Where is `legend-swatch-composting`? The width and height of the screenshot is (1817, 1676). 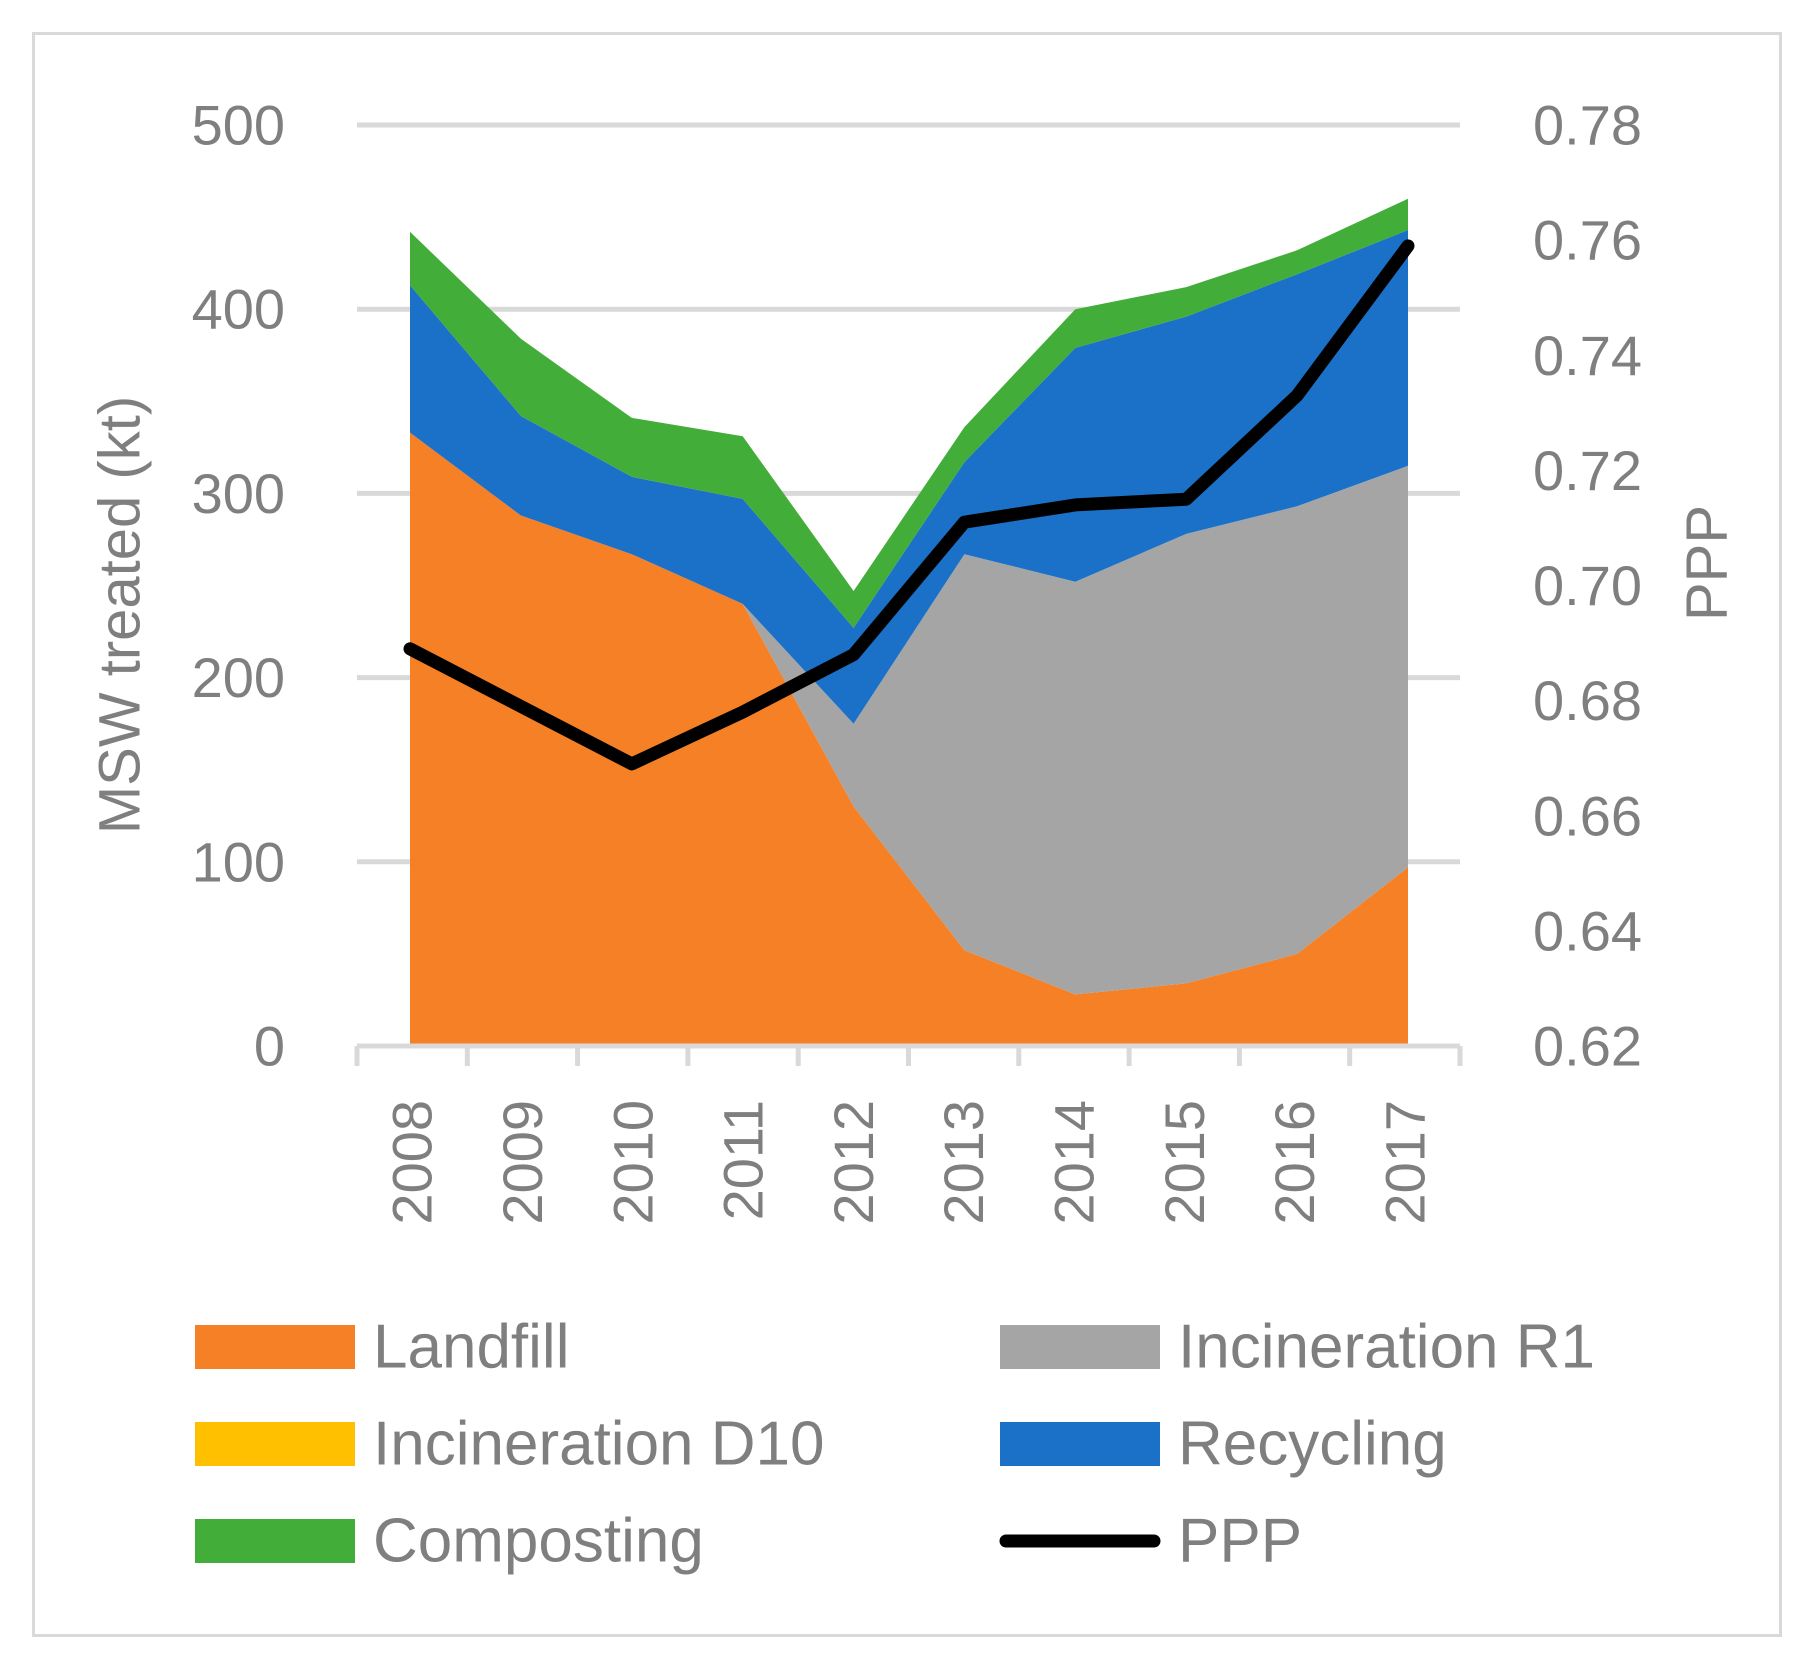
legend-swatch-composting is located at coordinates (275, 1541).